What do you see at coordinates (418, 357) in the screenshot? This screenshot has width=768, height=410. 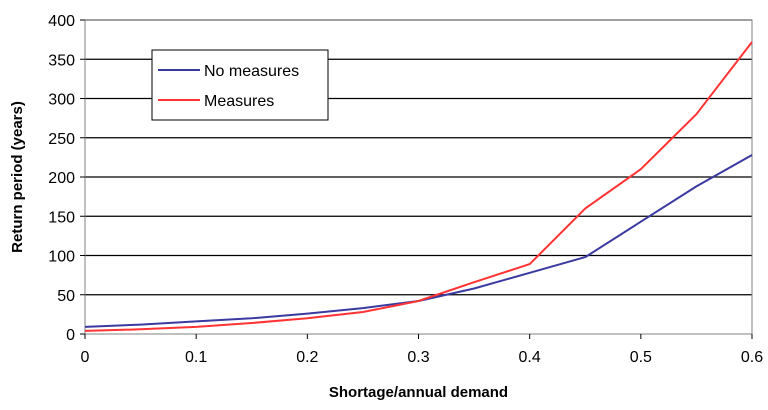 I see `x-tick-label: 0.3` at bounding box center [418, 357].